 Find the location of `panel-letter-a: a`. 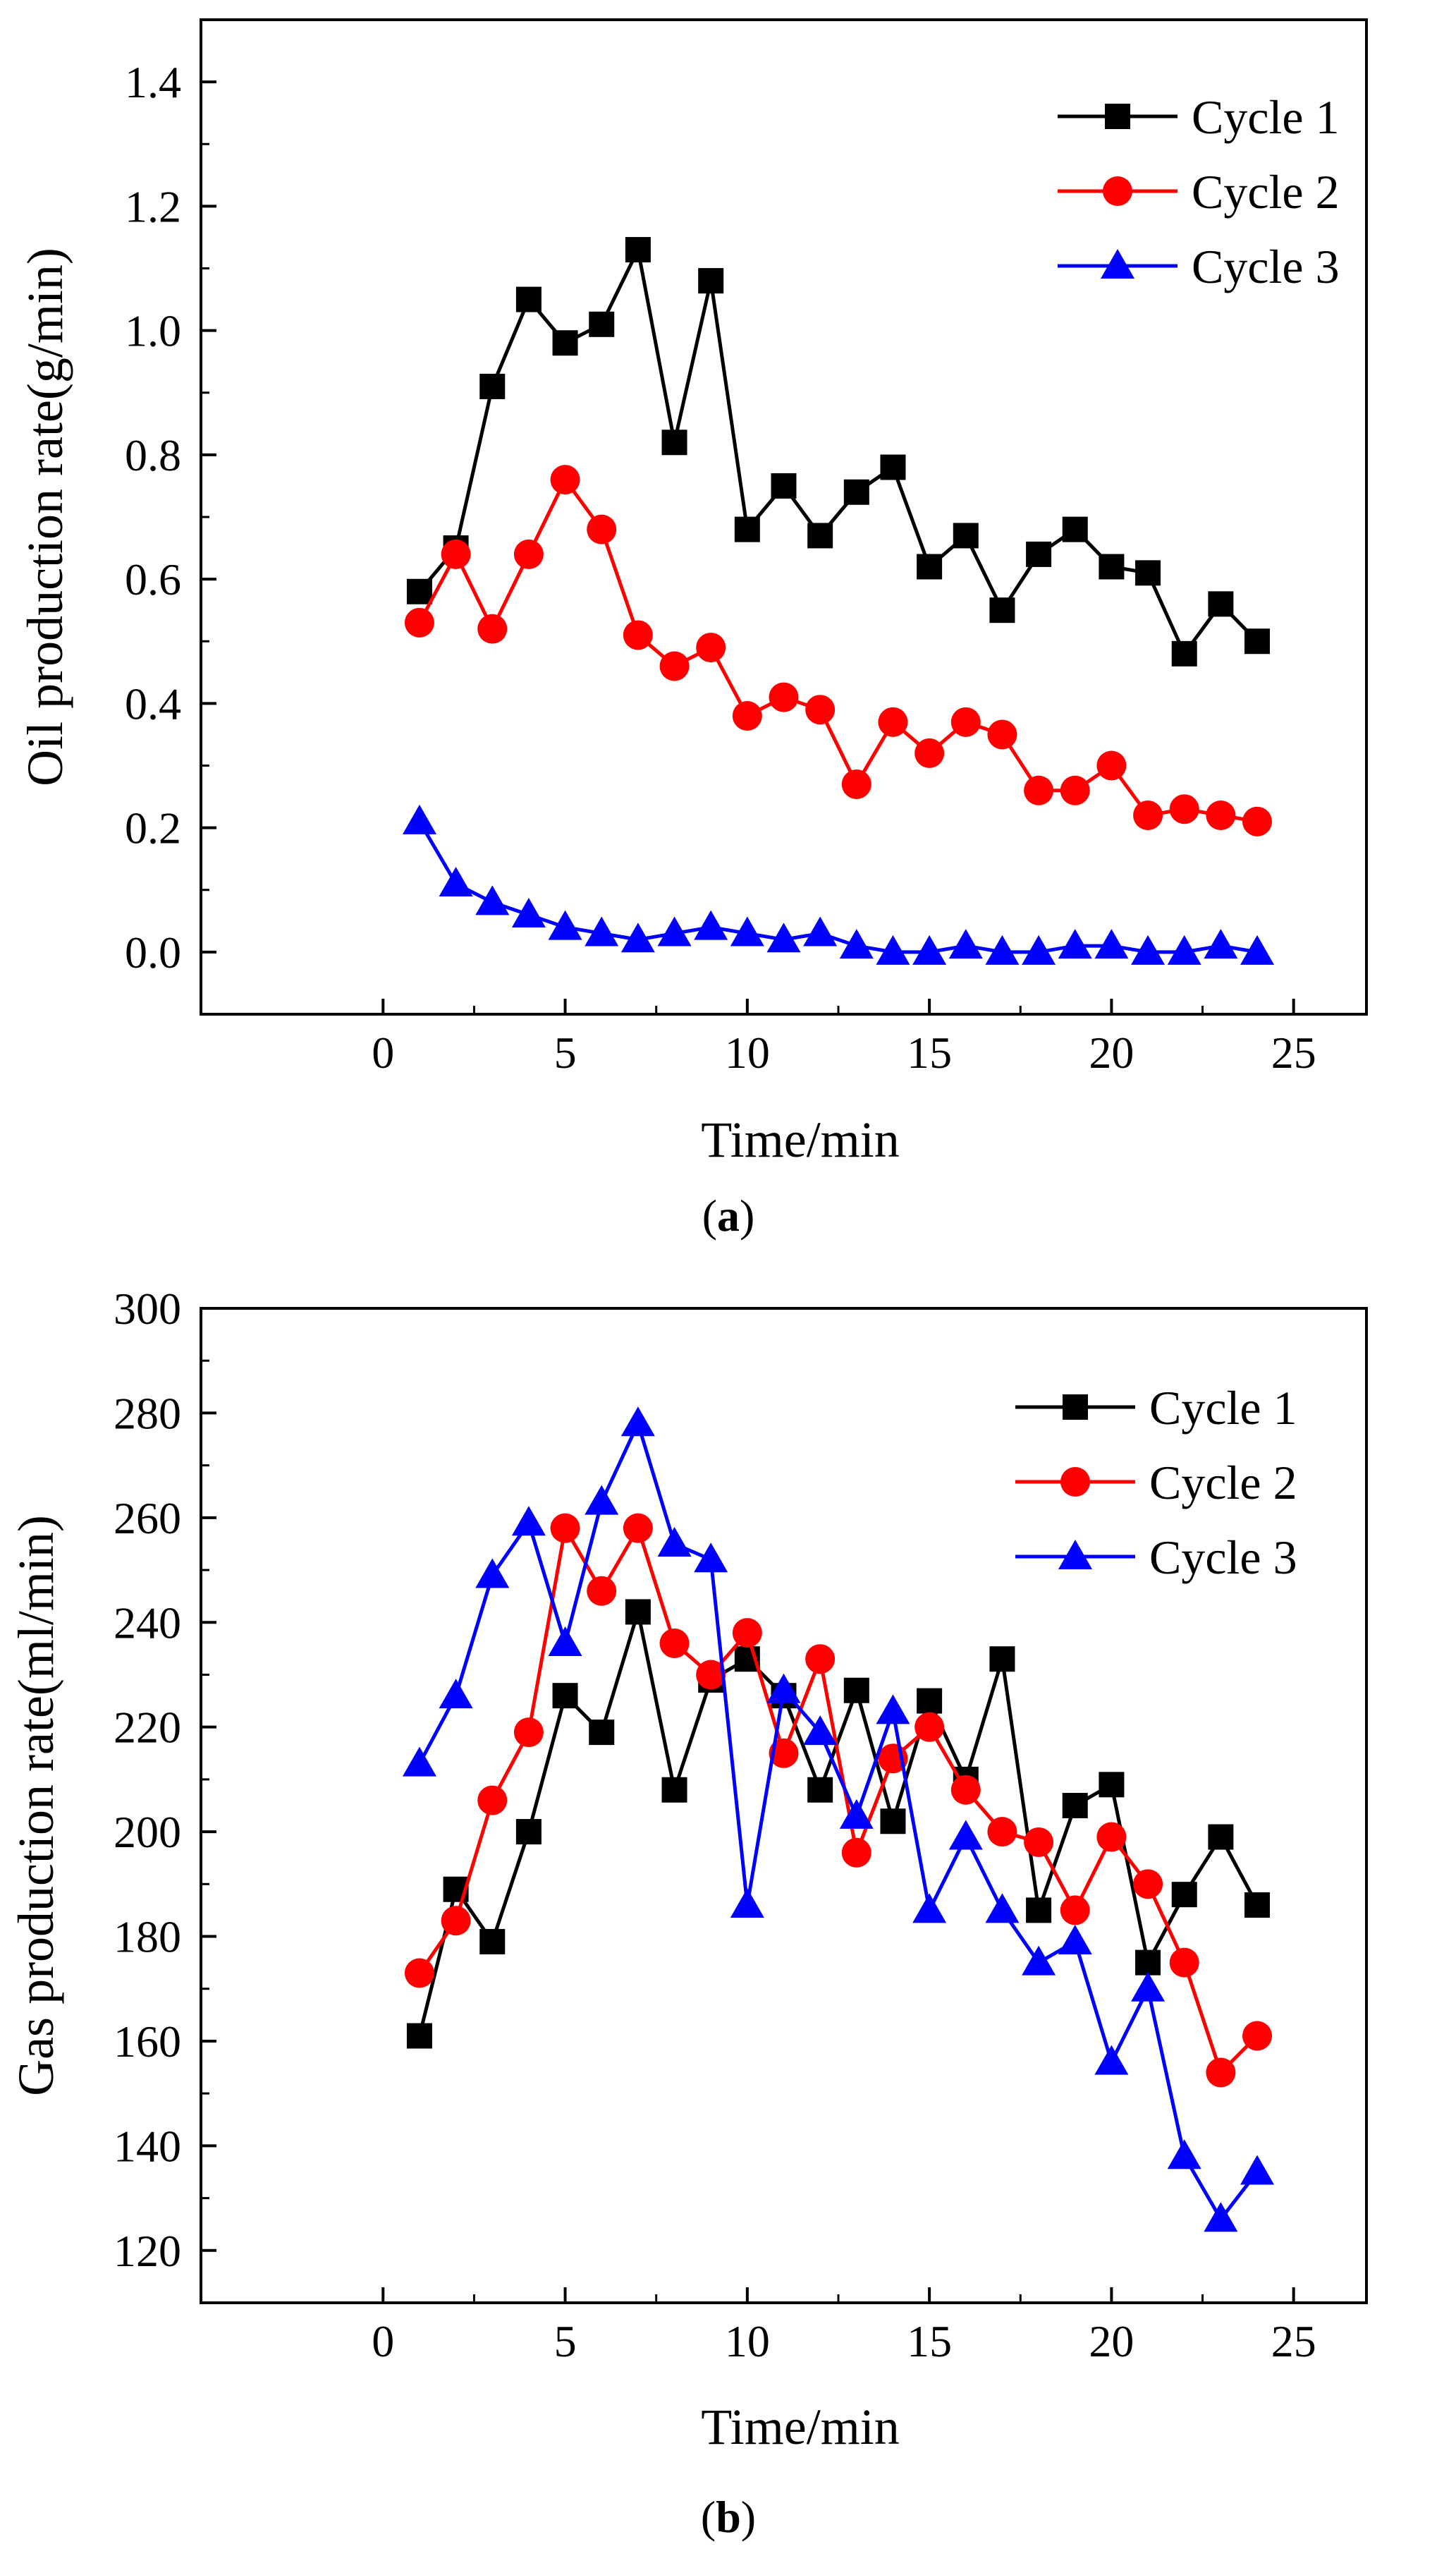

panel-letter-a: a is located at coordinates (729, 1216).